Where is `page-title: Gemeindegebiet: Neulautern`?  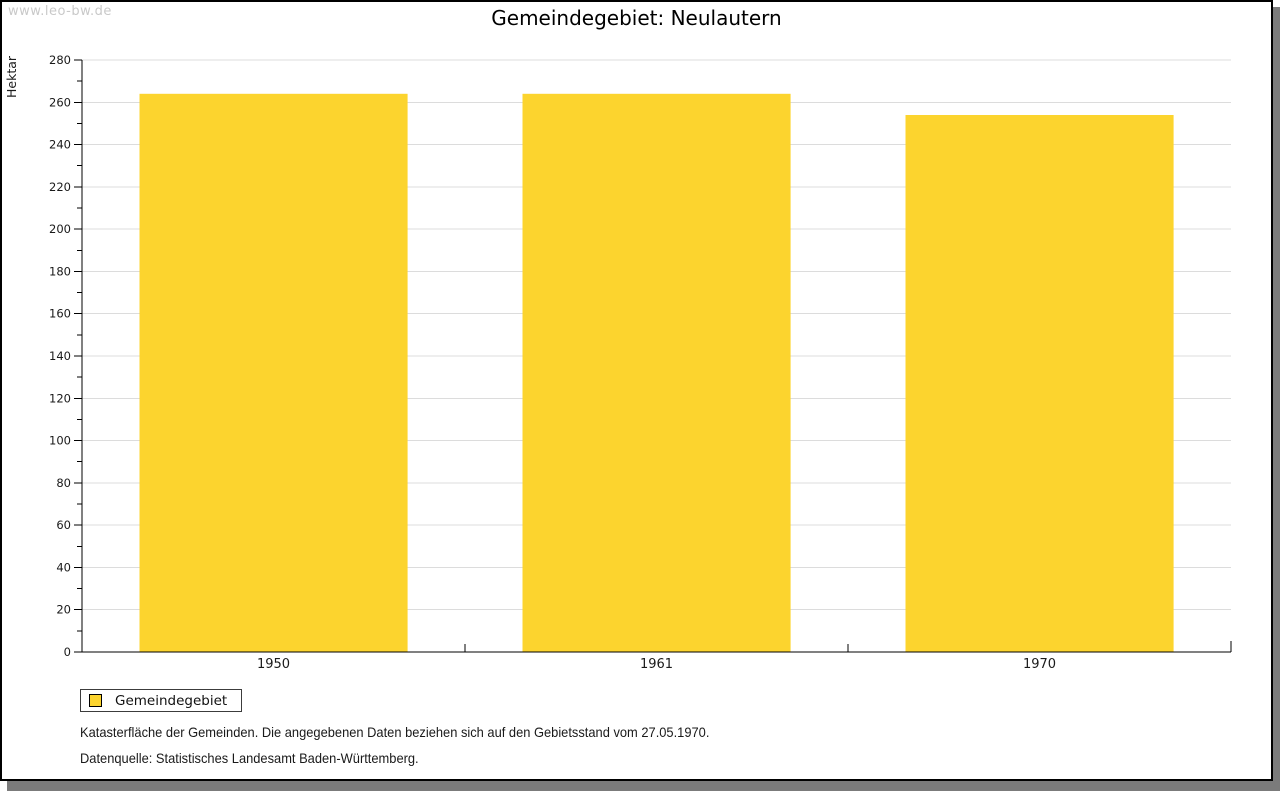 page-title: Gemeindegebiet: Neulautern is located at coordinates (636, 18).